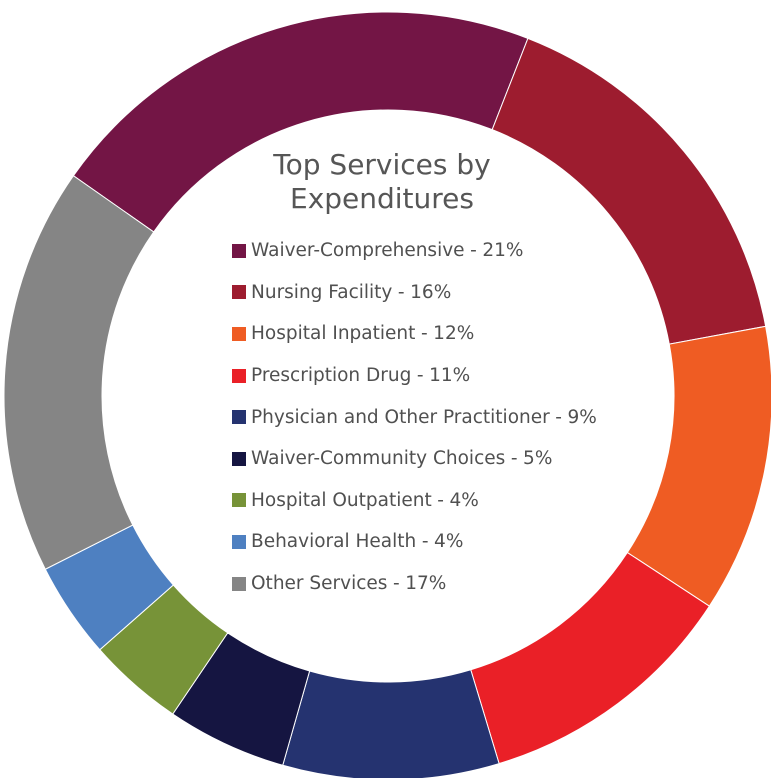 This screenshot has width=771, height=778. What do you see at coordinates (503, 251) in the screenshot?
I see `legend-percent: 21%` at bounding box center [503, 251].